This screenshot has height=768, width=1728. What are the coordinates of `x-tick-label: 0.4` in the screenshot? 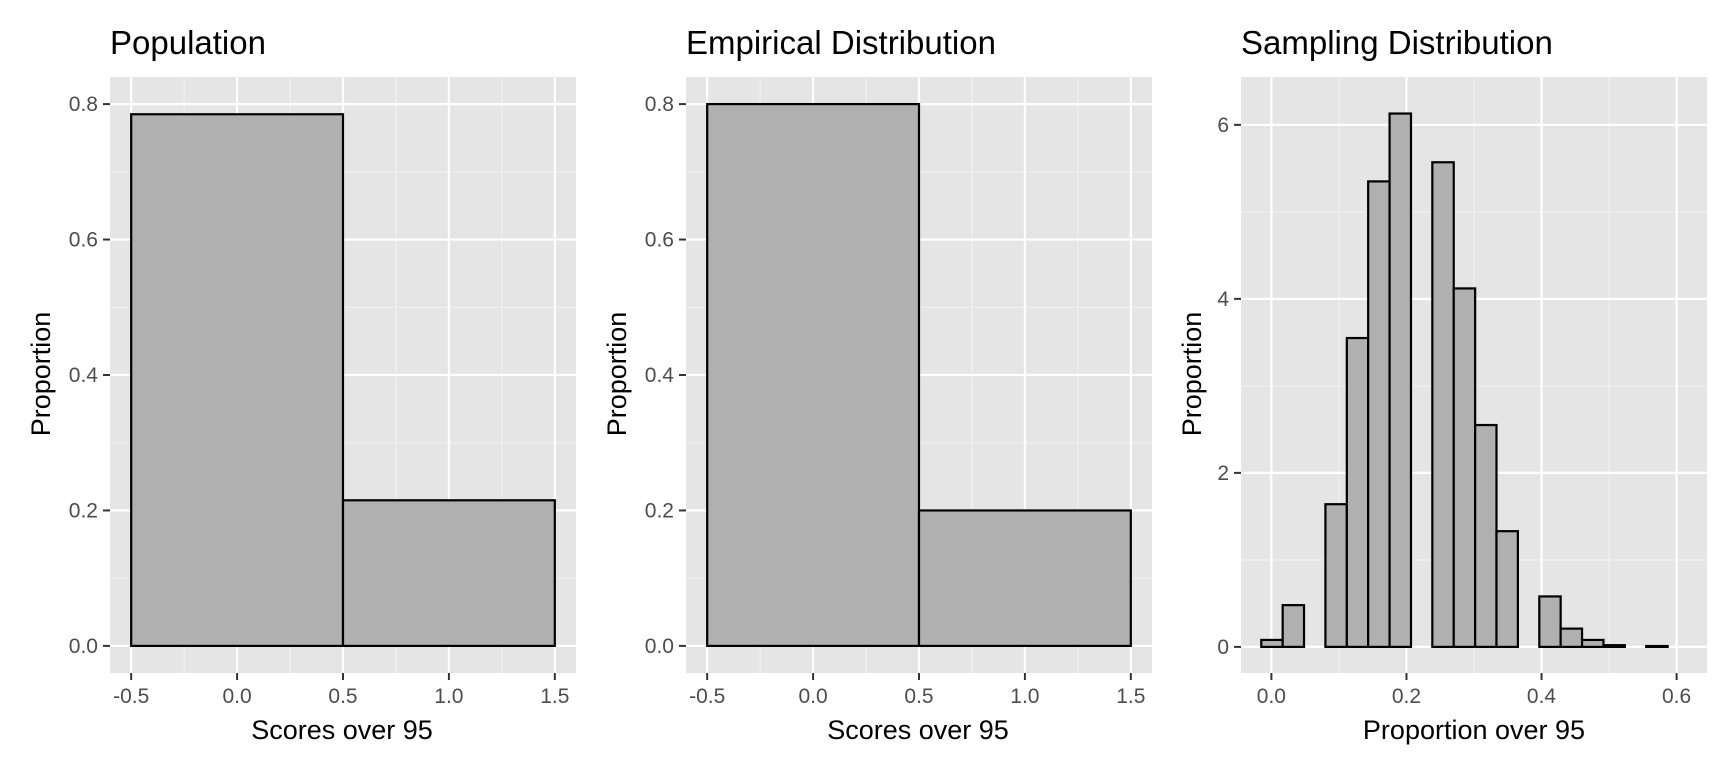 It's located at (1542, 696).